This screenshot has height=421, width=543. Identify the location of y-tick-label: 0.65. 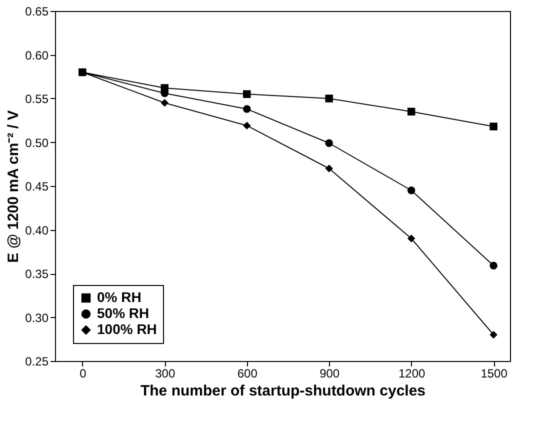
(37, 11).